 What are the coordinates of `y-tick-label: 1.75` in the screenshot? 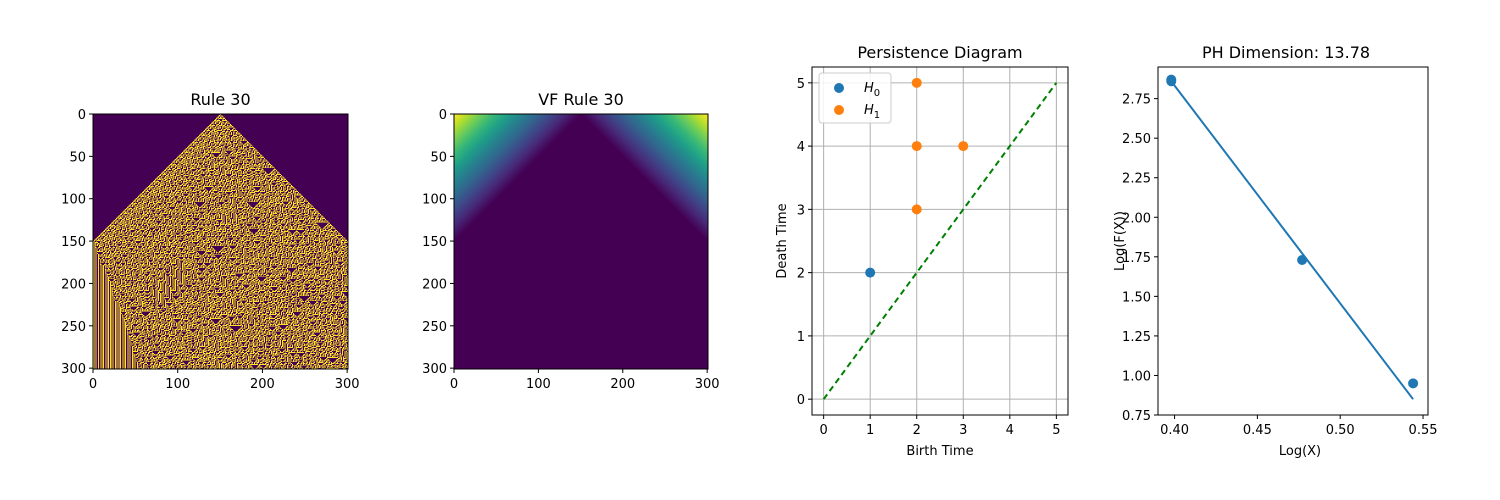 It's located at (1136, 258).